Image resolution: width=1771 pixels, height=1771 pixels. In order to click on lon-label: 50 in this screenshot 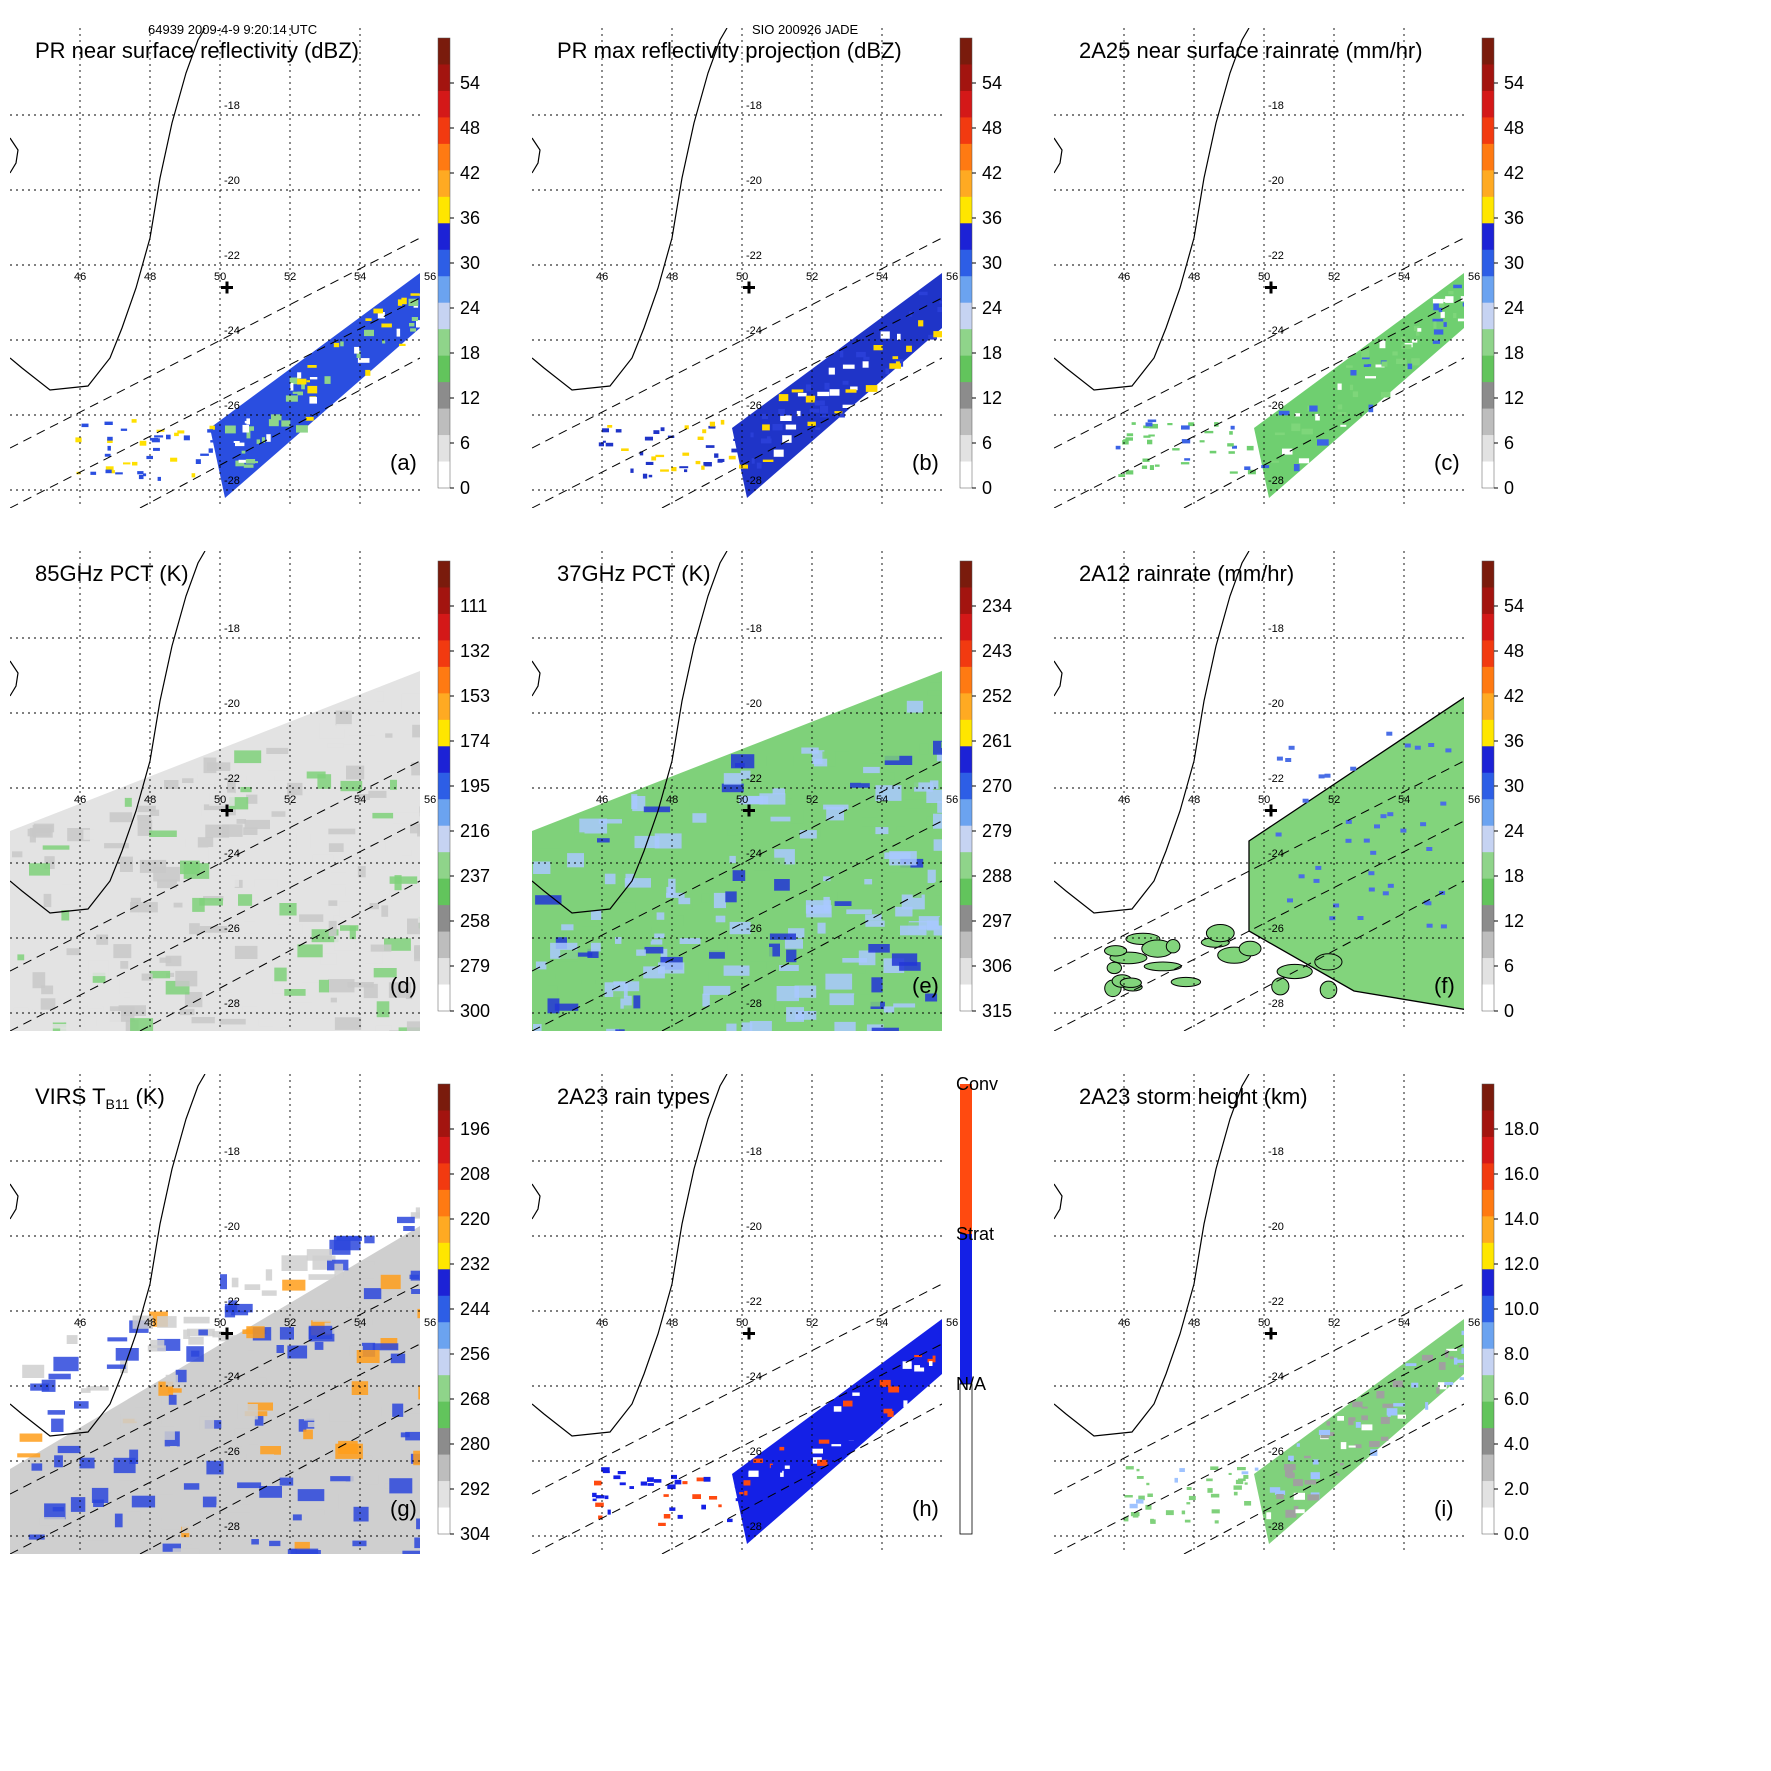, I will do `click(742, 277)`.